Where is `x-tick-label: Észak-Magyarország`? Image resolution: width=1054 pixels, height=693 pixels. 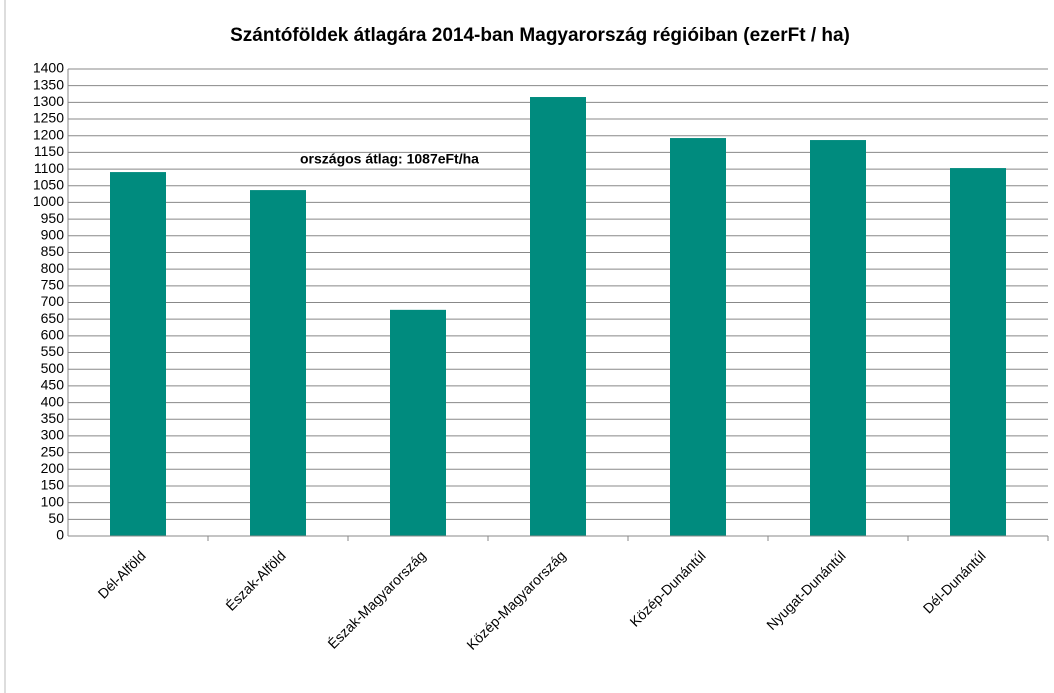
x-tick-label: Észak-Magyarország is located at coordinates (376, 599).